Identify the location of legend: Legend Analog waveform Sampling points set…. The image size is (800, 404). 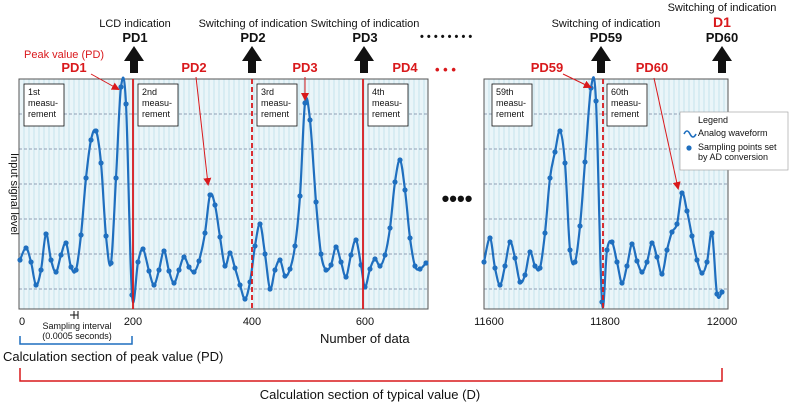
(734, 141).